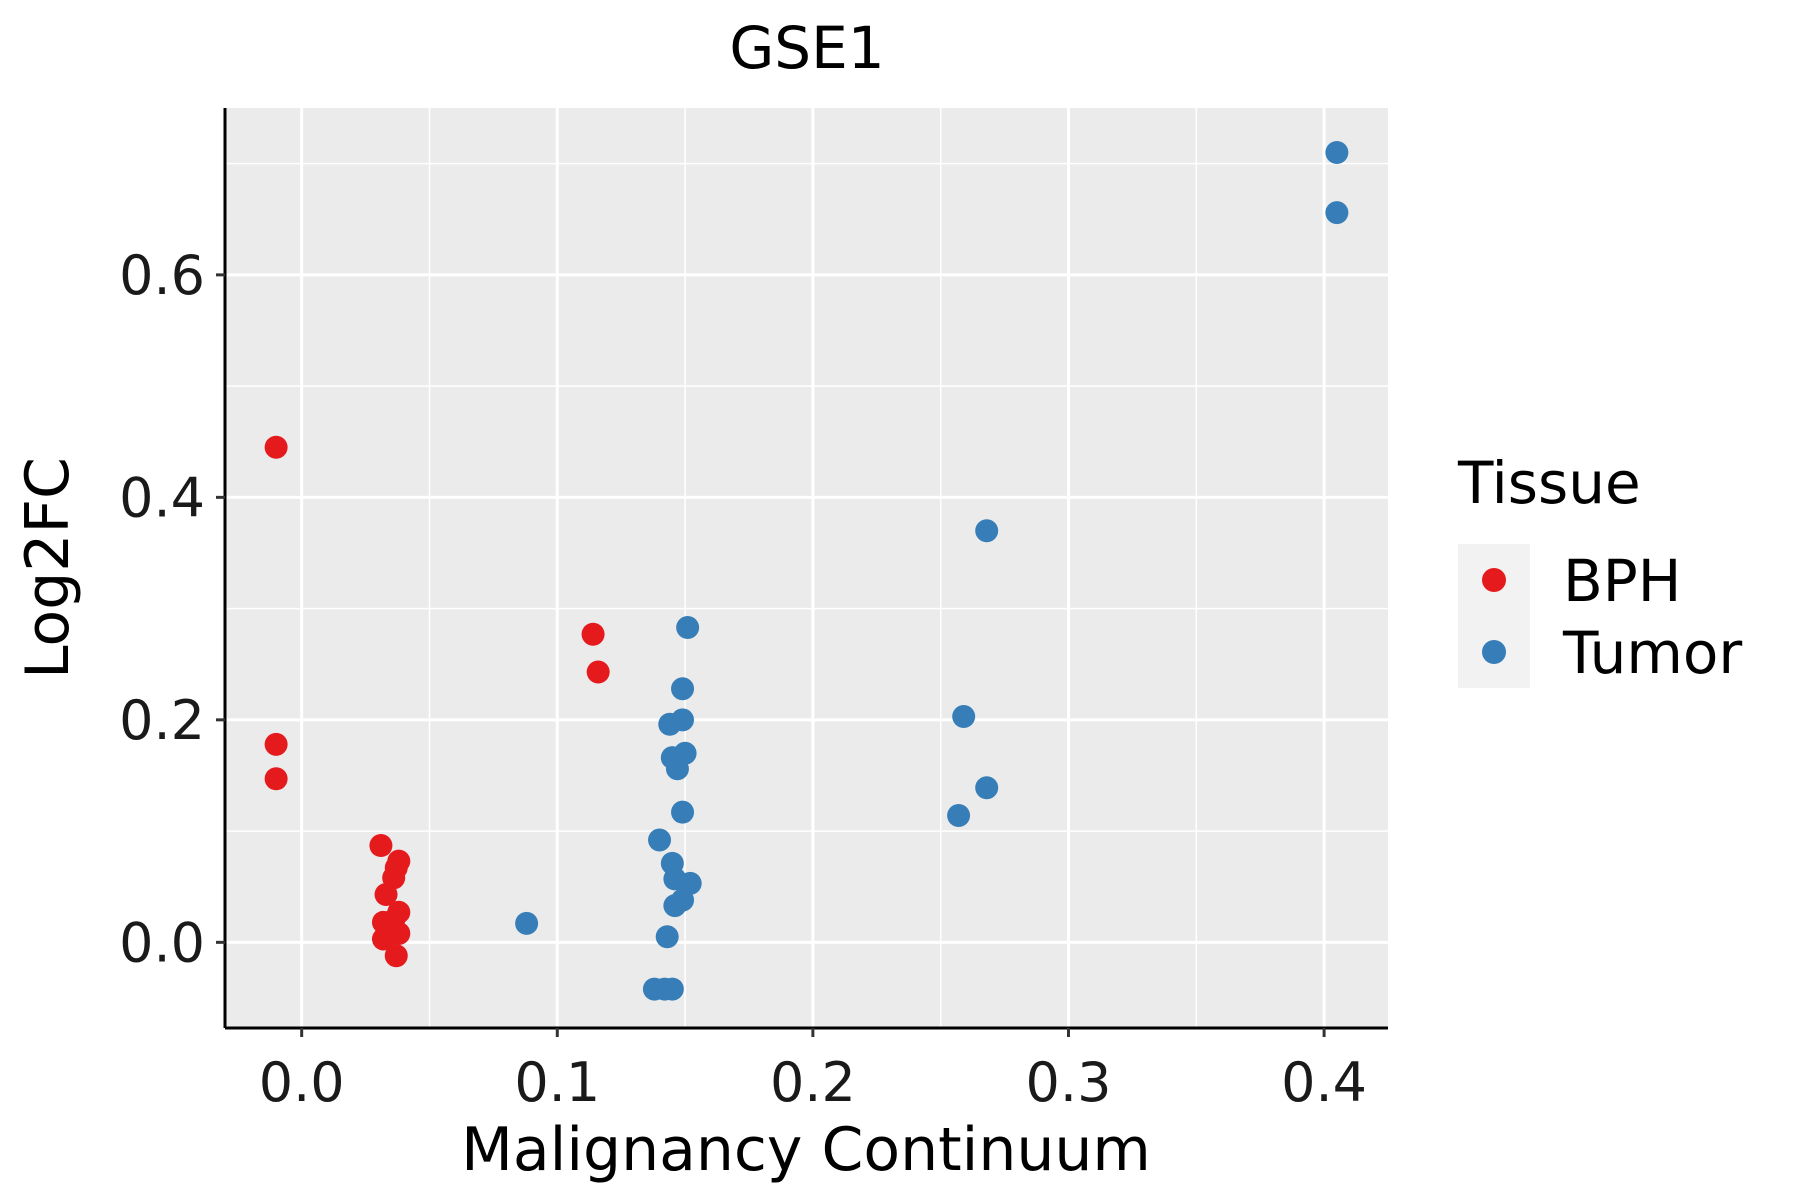 This screenshot has width=1800, height=1200. I want to click on x-tick-label: 0.3, so click(1069, 1082).